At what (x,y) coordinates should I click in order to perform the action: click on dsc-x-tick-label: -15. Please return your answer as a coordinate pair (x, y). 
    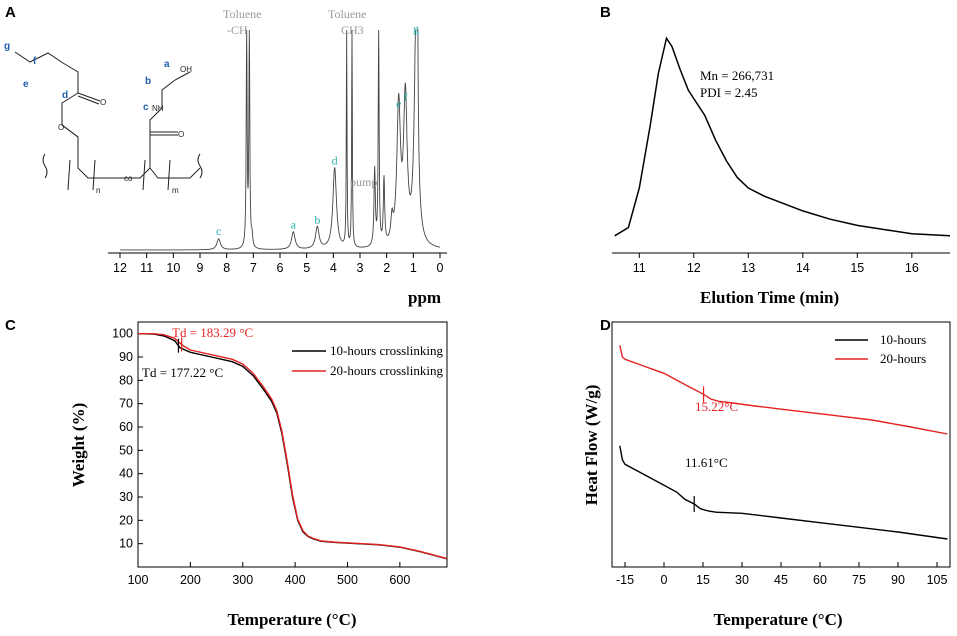
    Looking at the image, I should click on (625, 580).